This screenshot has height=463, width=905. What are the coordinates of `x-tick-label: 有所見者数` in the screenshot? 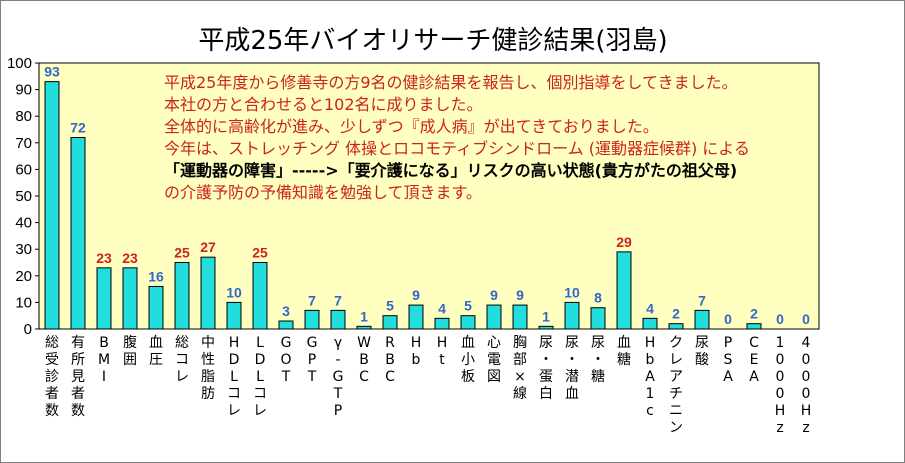 It's located at (78, 377).